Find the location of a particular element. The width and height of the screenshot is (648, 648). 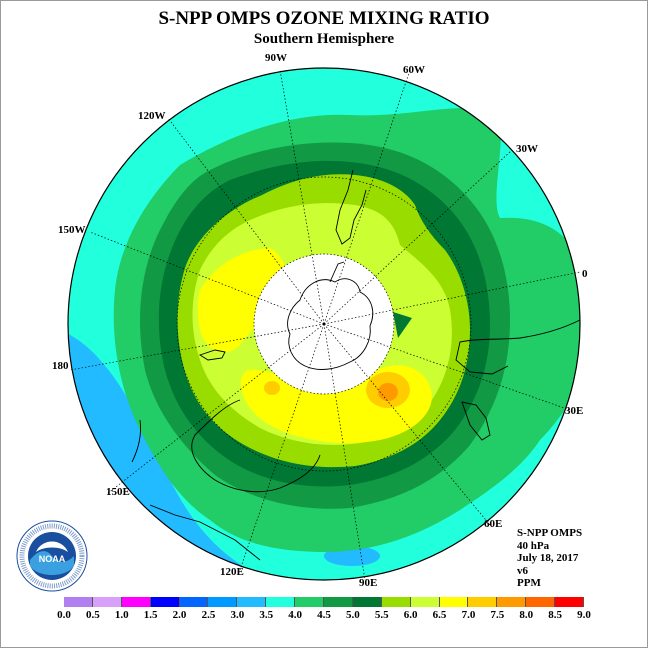

lon-label-0: 0 is located at coordinates (585, 274).